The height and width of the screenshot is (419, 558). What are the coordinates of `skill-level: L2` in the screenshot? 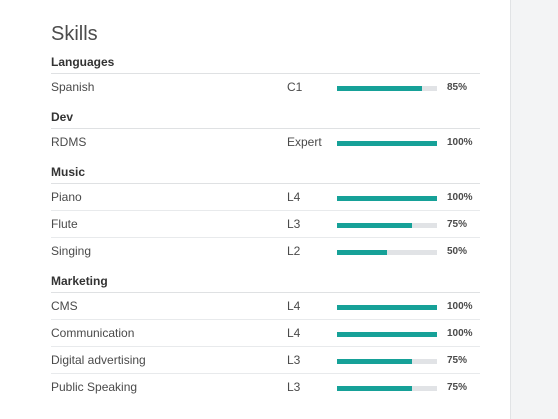 It's located at (294, 251).